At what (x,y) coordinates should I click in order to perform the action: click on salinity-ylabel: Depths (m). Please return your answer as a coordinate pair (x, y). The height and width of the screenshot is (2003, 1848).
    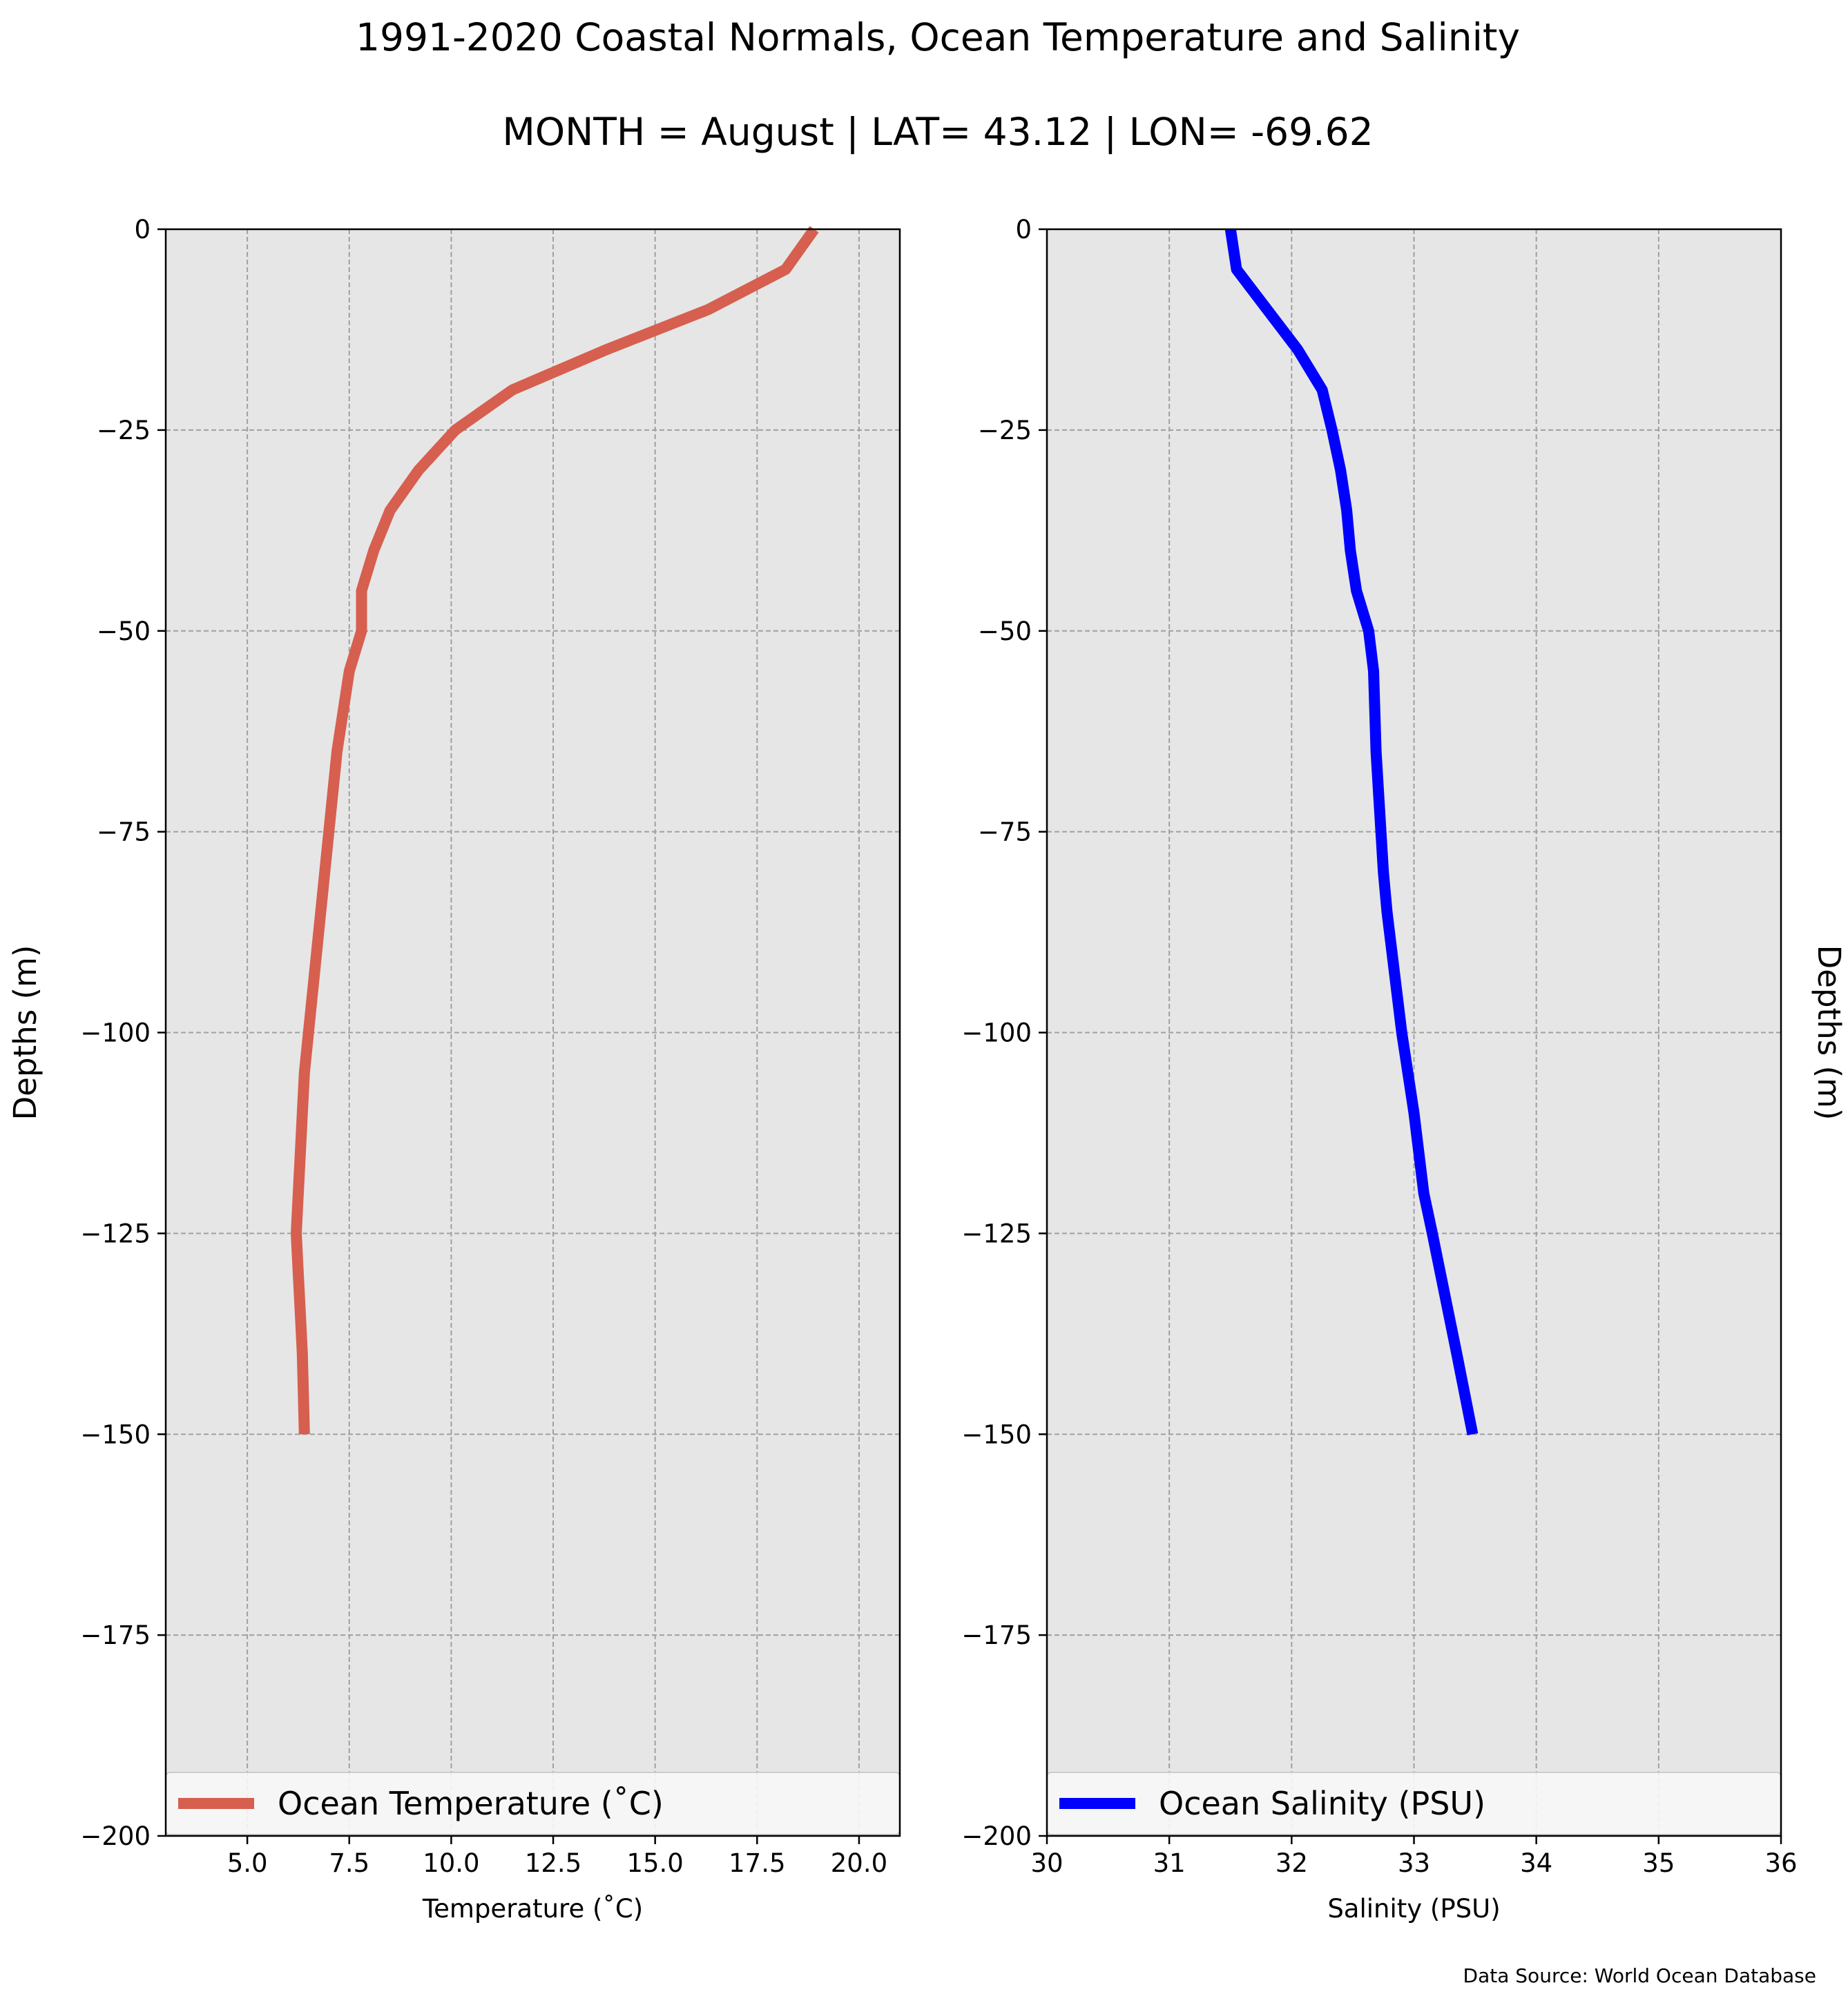
    Looking at the image, I should click on (1829, 1033).